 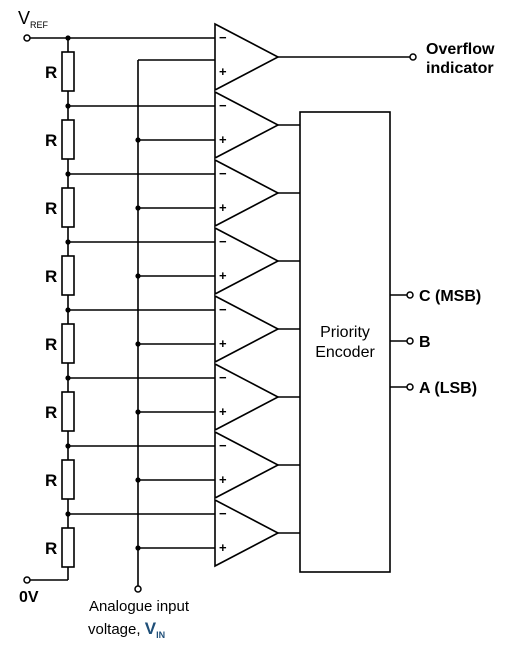 What do you see at coordinates (345, 352) in the screenshot?
I see `encoder-label-line2: Encoder` at bounding box center [345, 352].